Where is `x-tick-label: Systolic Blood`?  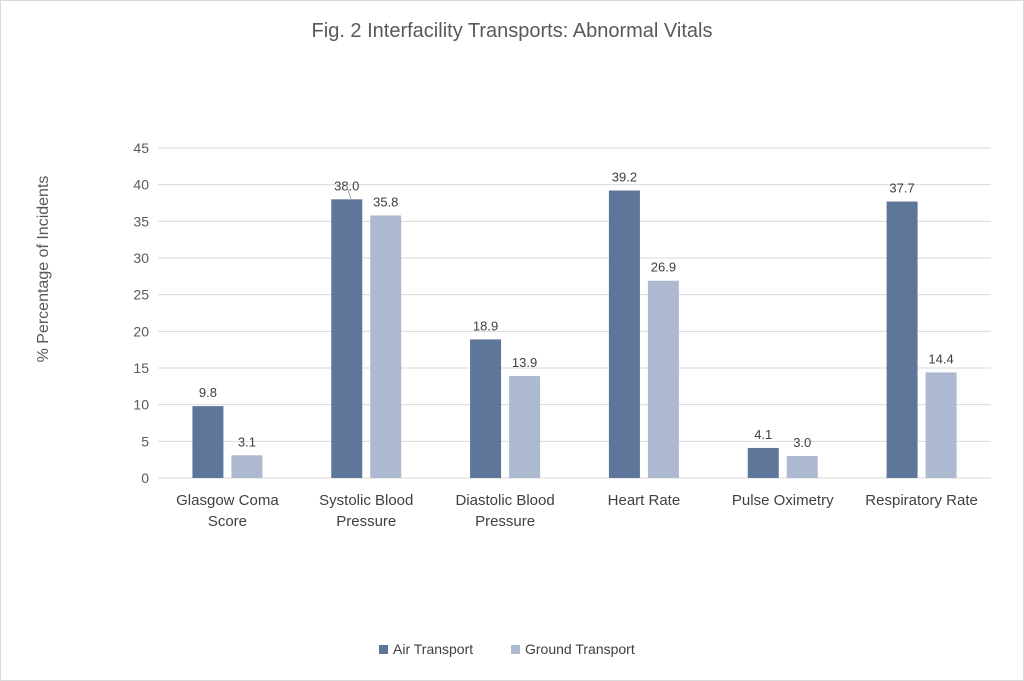 x-tick-label: Systolic Blood is located at coordinates (366, 500).